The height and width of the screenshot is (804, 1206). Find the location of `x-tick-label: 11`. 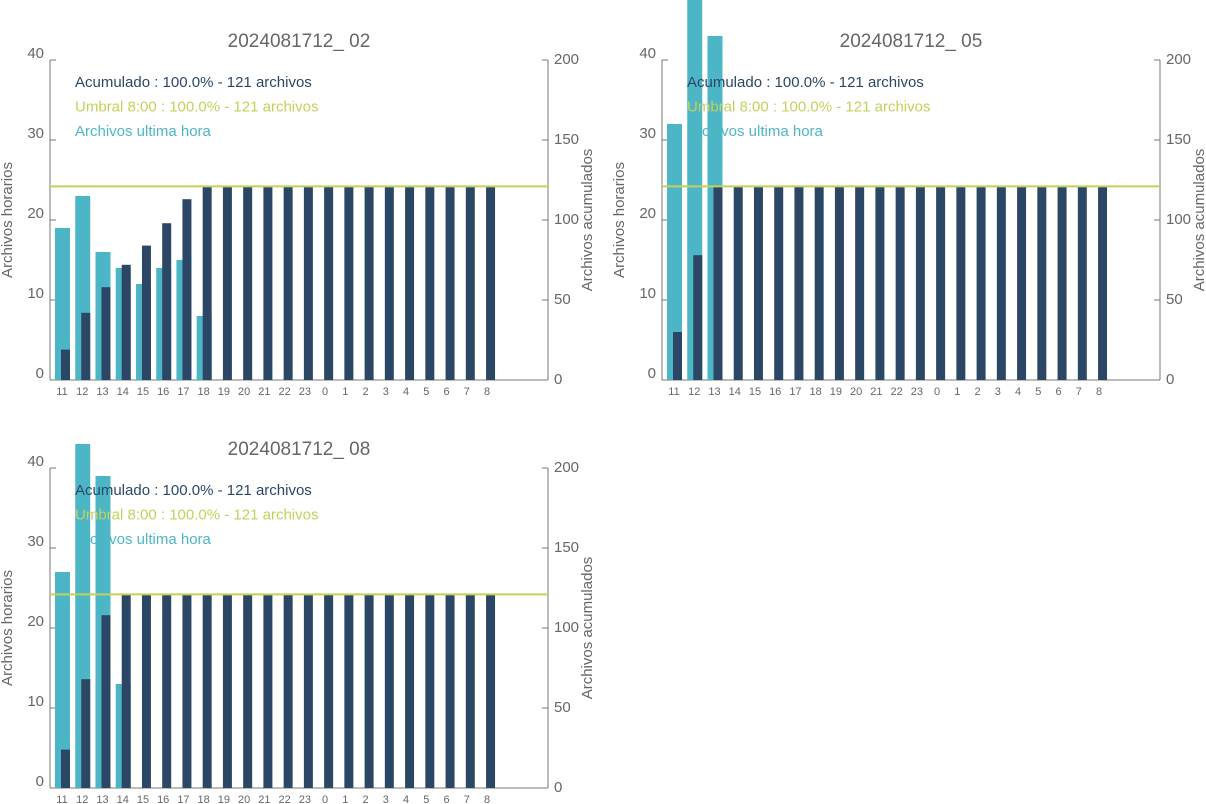

x-tick-label: 11 is located at coordinates (673, 392).